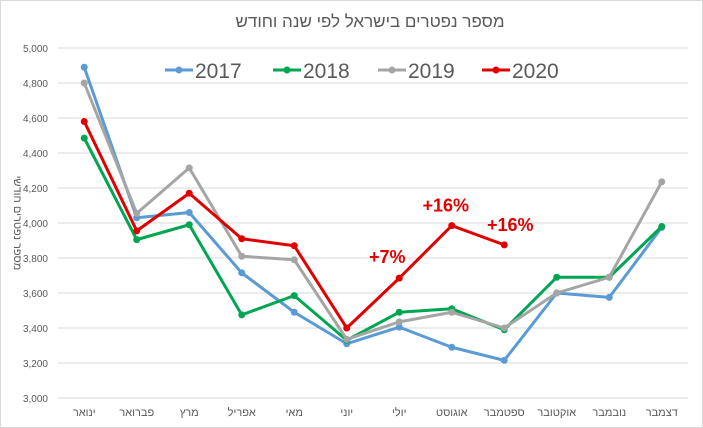 The height and width of the screenshot is (428, 703). I want to click on x-tick-label: אוגוסט, so click(452, 413).